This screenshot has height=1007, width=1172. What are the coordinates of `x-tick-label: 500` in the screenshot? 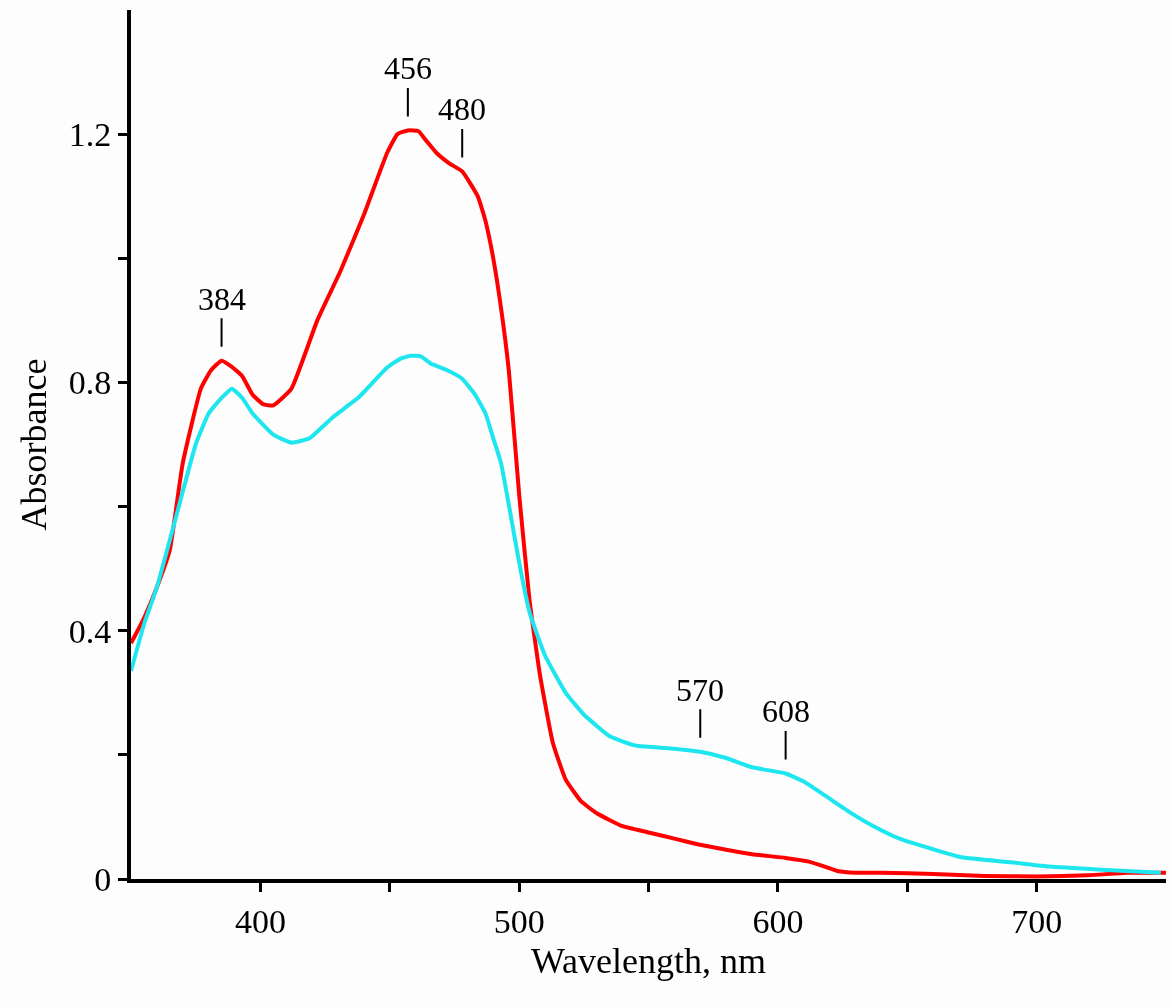 It's located at (519, 921).